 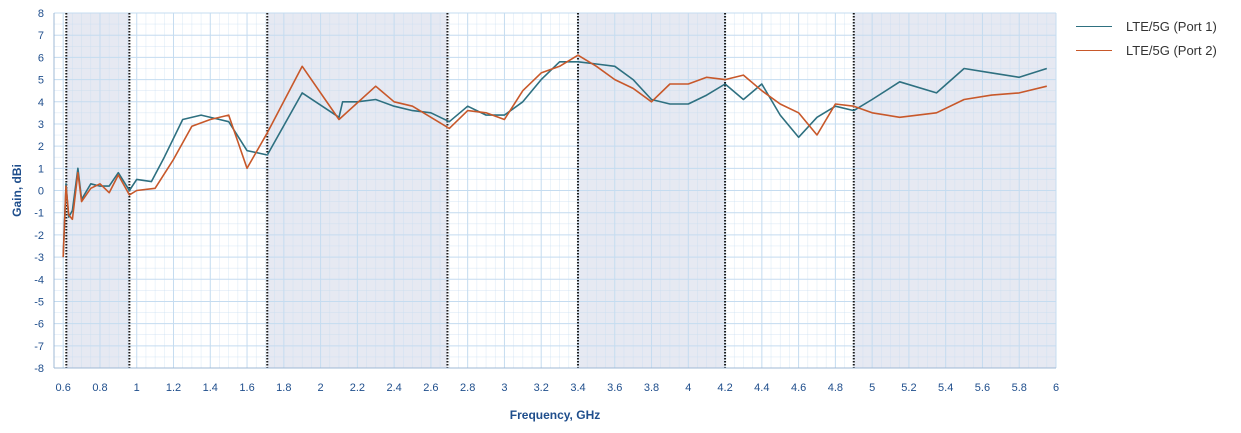 I want to click on x-tick-label: 5.6, so click(x=982, y=388).